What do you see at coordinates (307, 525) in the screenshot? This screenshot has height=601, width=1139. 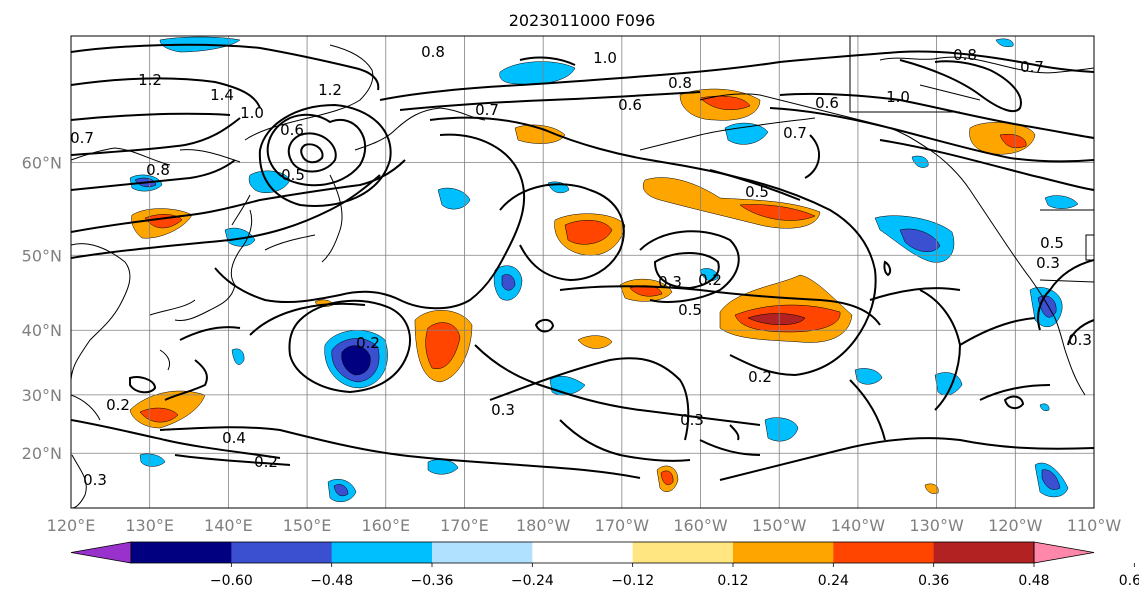 I see `longitude-tick-label: 150°E` at bounding box center [307, 525].